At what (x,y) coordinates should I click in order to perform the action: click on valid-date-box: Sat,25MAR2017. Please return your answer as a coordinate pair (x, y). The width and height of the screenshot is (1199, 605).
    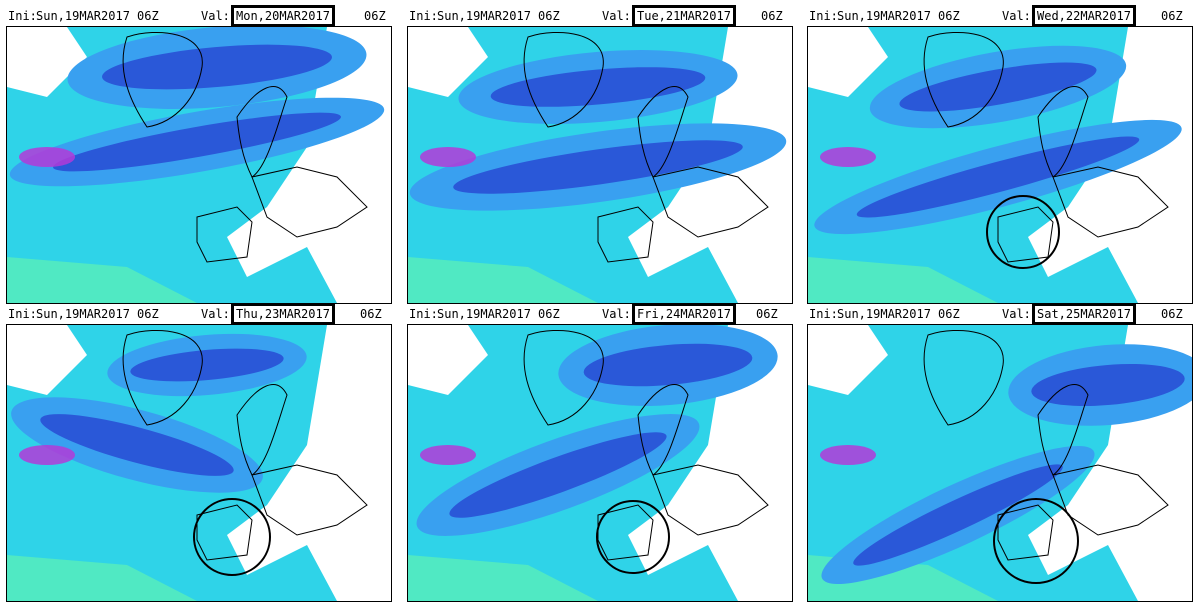
    Looking at the image, I should click on (1084, 314).